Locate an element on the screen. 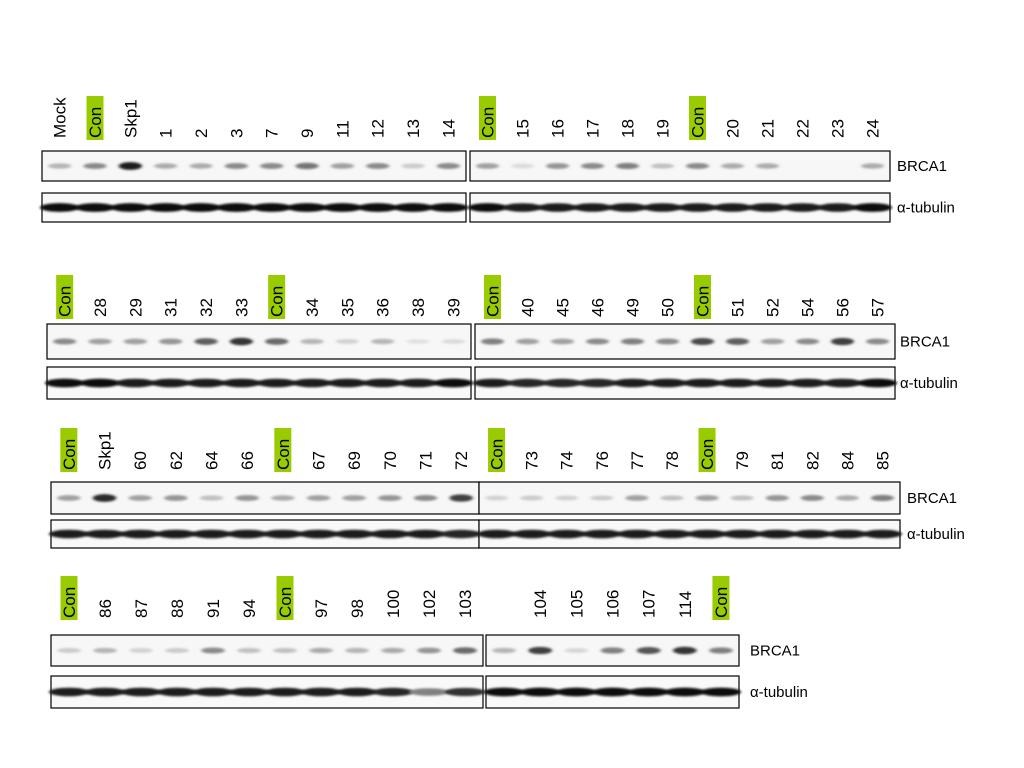 The width and height of the screenshot is (1024, 768). svg-text: 34 is located at coordinates (312, 307).